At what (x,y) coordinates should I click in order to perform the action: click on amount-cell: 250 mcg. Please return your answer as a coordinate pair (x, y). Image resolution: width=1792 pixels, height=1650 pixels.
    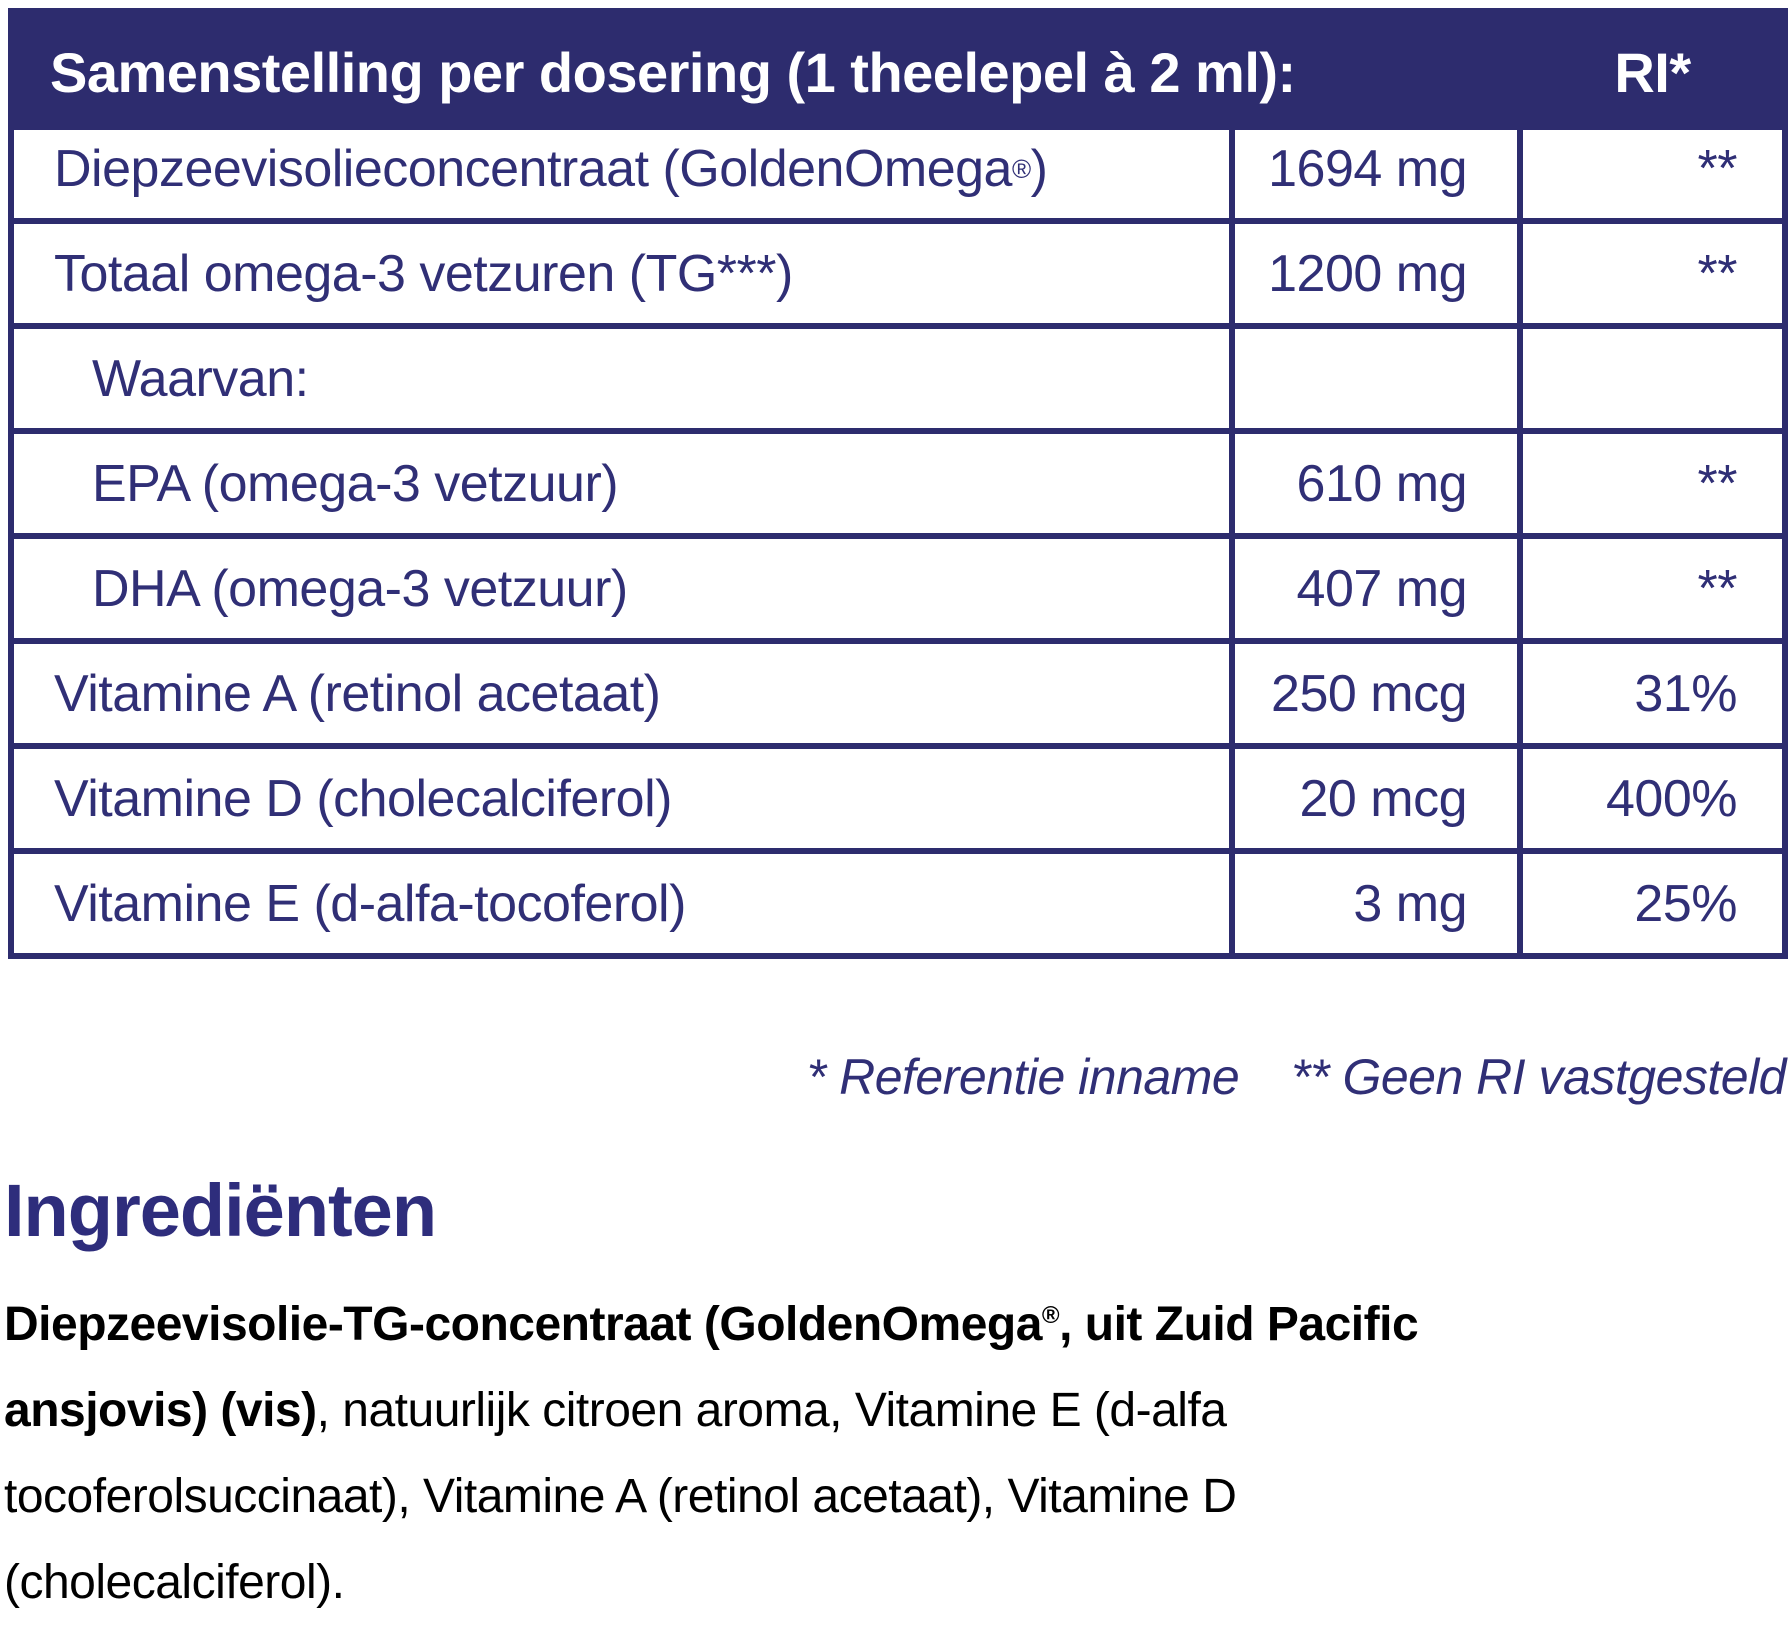
    Looking at the image, I should click on (1376, 693).